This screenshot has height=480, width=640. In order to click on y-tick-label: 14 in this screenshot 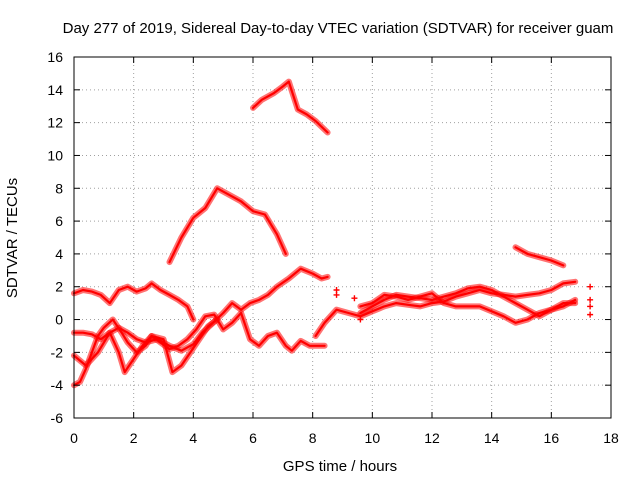, I will do `click(55, 90)`.